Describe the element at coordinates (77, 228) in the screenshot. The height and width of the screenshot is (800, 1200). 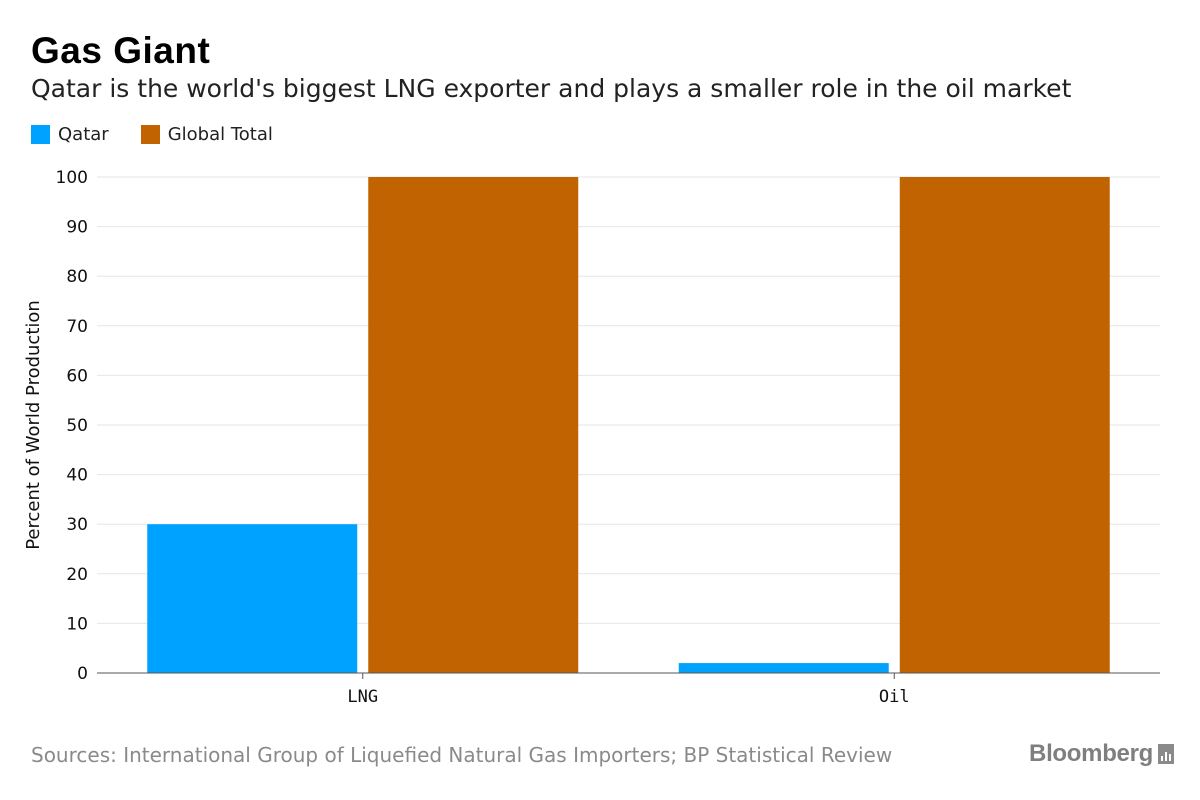
I see `y-tick-label: 90` at that location.